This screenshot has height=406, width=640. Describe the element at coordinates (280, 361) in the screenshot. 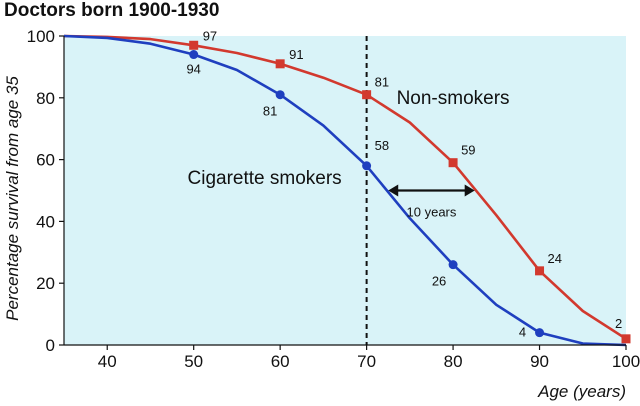

I see `x-tick-label-60: 60` at that location.